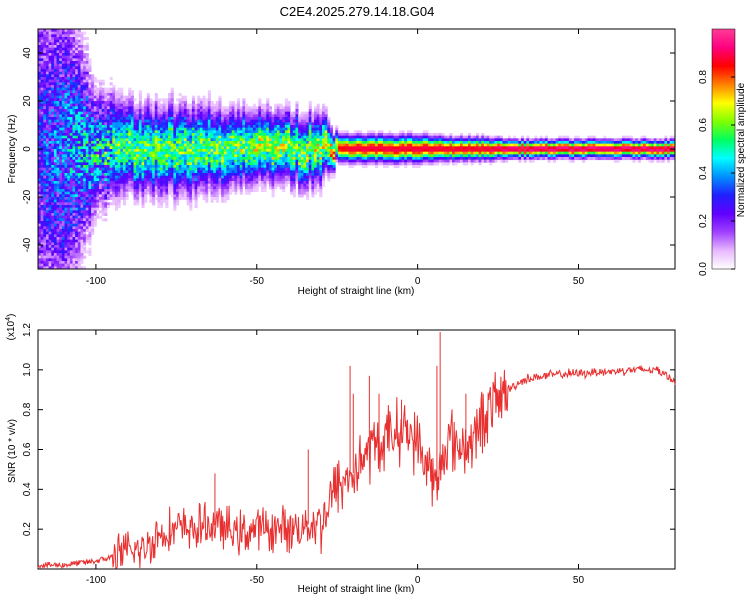 Image resolution: width=750 pixels, height=600 pixels. What do you see at coordinates (257, 281) in the screenshot?
I see `spectrogram-x-tick-label: -50` at bounding box center [257, 281].